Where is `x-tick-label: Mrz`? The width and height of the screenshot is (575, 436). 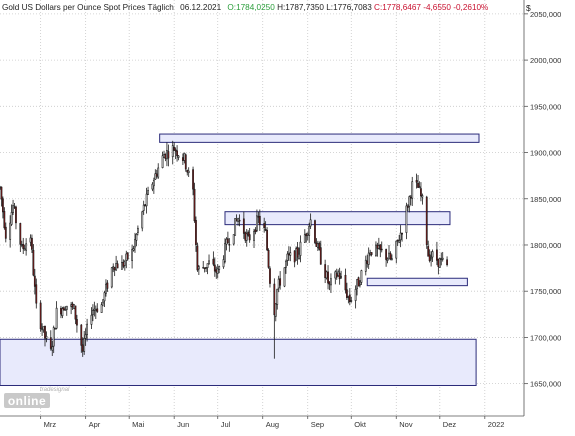
x-tick-label: Mrz is located at coordinates (50, 424).